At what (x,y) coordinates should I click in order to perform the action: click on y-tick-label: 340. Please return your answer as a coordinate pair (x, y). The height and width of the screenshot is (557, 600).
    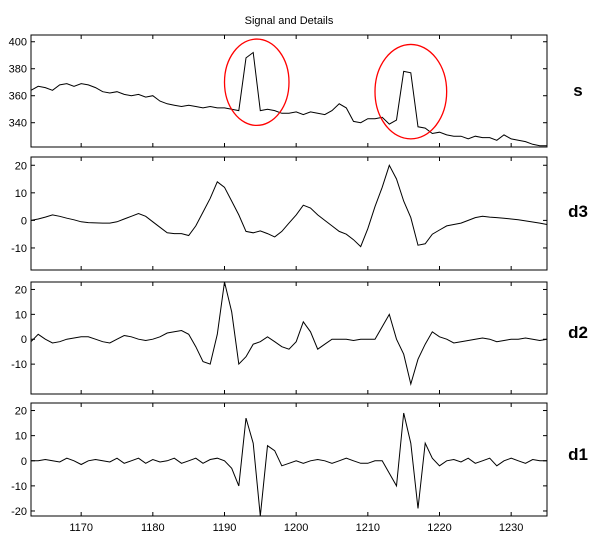
    Looking at the image, I should click on (18, 124).